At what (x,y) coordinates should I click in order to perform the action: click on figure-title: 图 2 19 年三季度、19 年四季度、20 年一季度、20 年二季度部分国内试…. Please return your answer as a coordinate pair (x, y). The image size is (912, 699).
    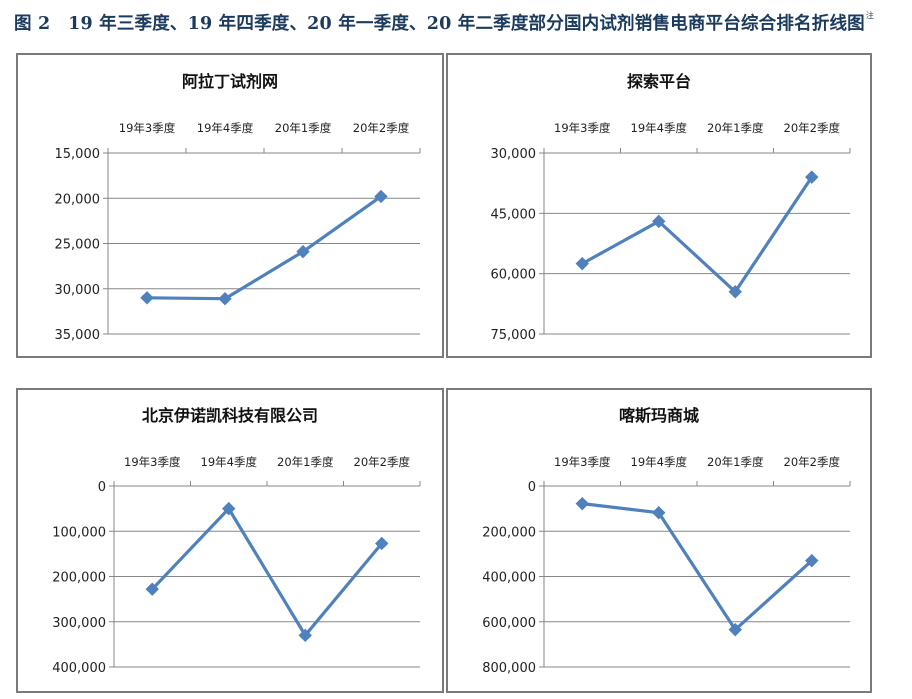
    Looking at the image, I should click on (459, 25).